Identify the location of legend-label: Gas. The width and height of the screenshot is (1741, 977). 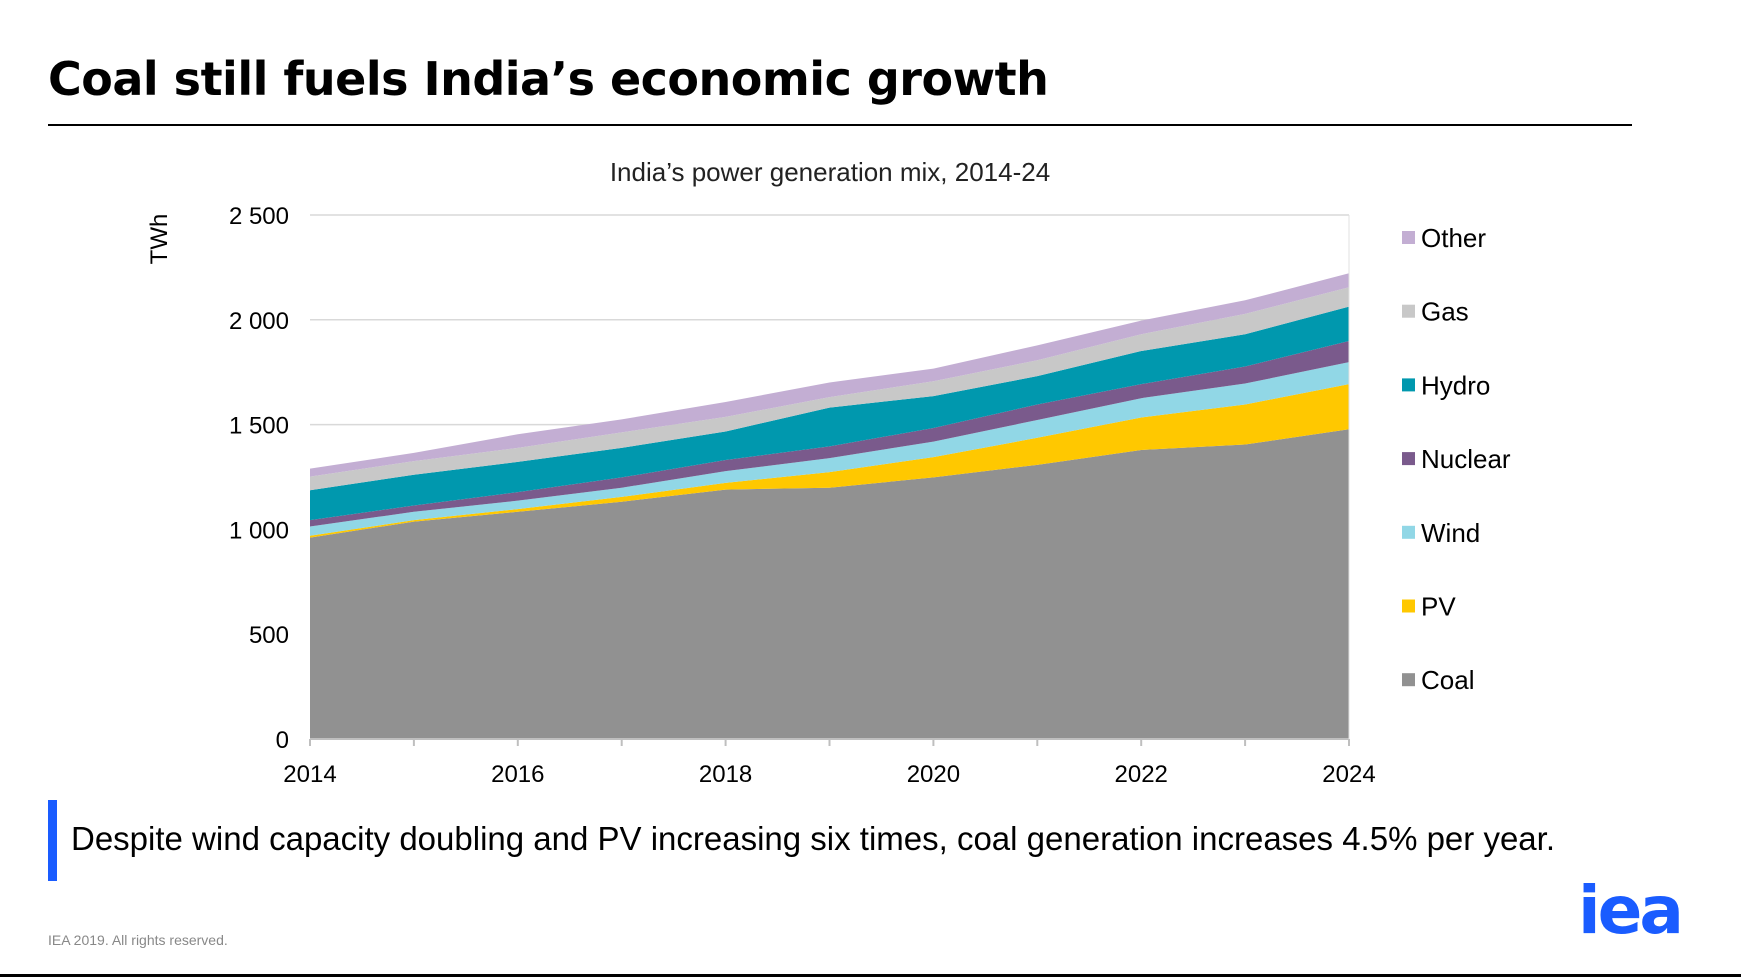
(1445, 312).